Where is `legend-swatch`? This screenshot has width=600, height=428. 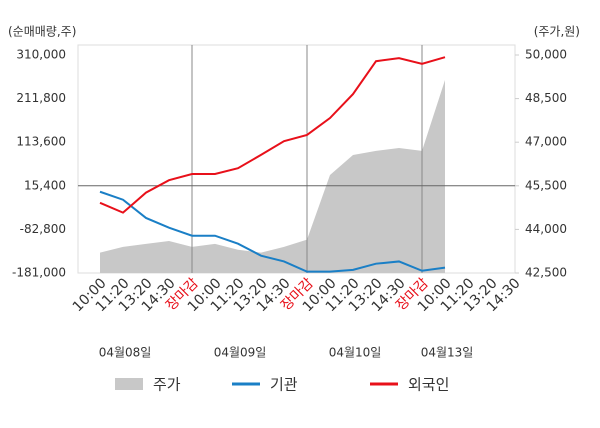 legend-swatch is located at coordinates (129, 384).